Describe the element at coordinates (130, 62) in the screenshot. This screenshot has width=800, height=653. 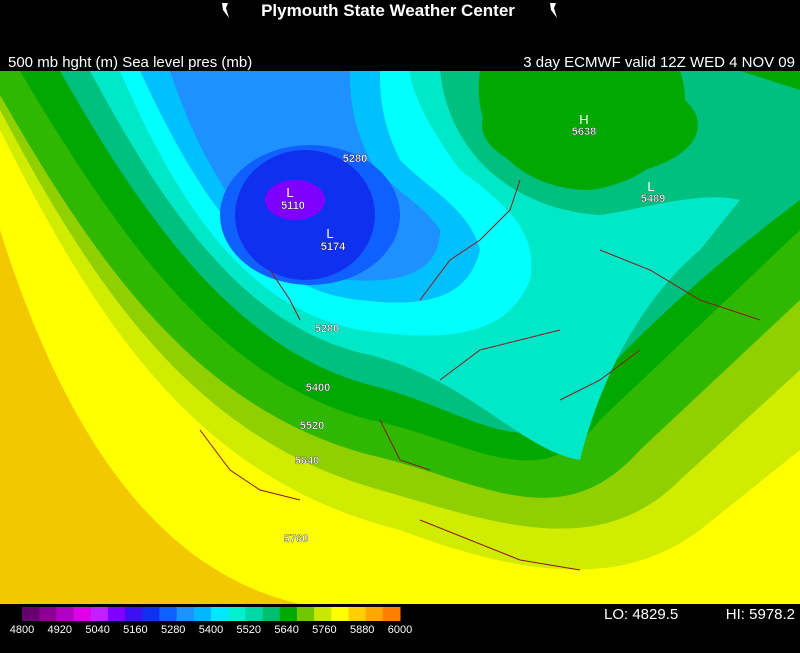
I see `subtitle-left: 500 mb hght (m) Sea level pres (mb)` at that location.